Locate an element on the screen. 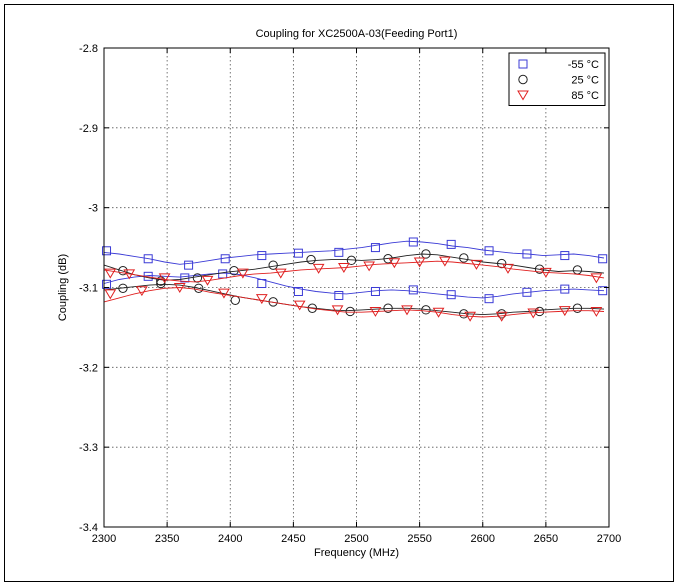  x-tick-label: 2350 is located at coordinates (167, 539).